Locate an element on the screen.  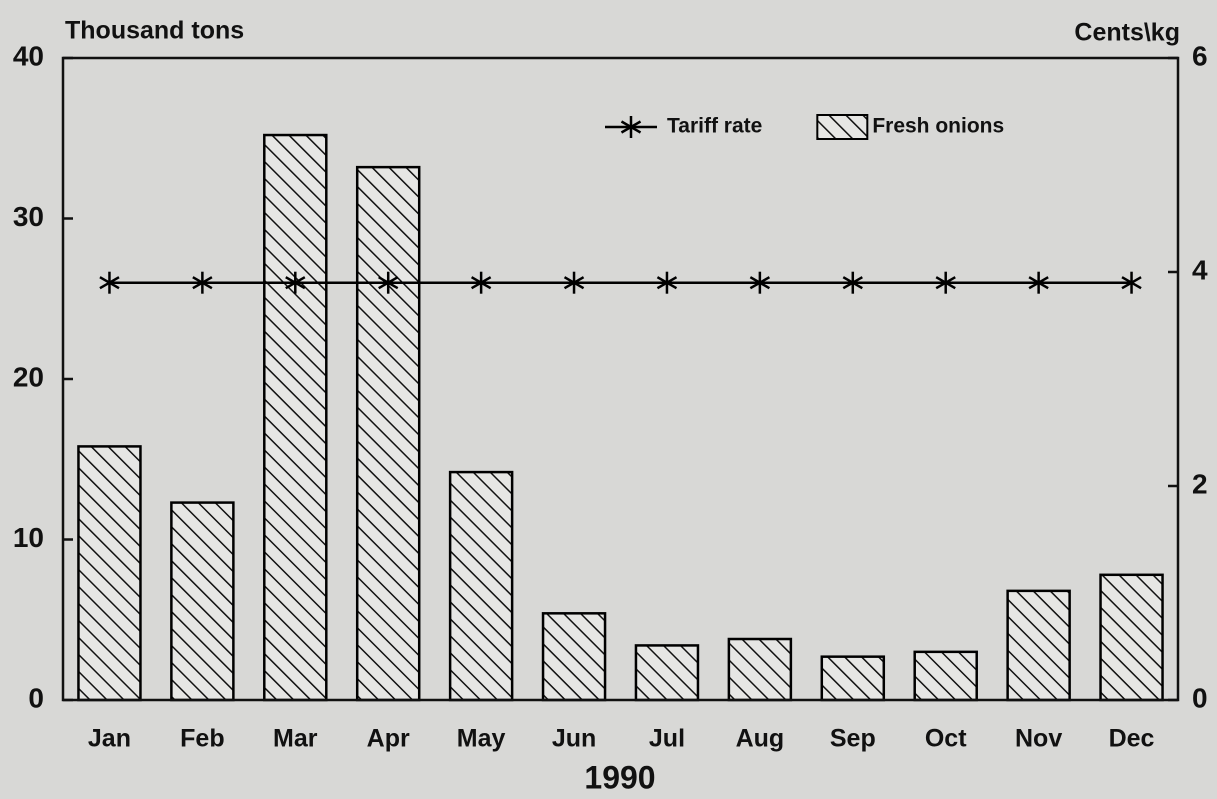
x-tick-label: Feb is located at coordinates (202, 739).